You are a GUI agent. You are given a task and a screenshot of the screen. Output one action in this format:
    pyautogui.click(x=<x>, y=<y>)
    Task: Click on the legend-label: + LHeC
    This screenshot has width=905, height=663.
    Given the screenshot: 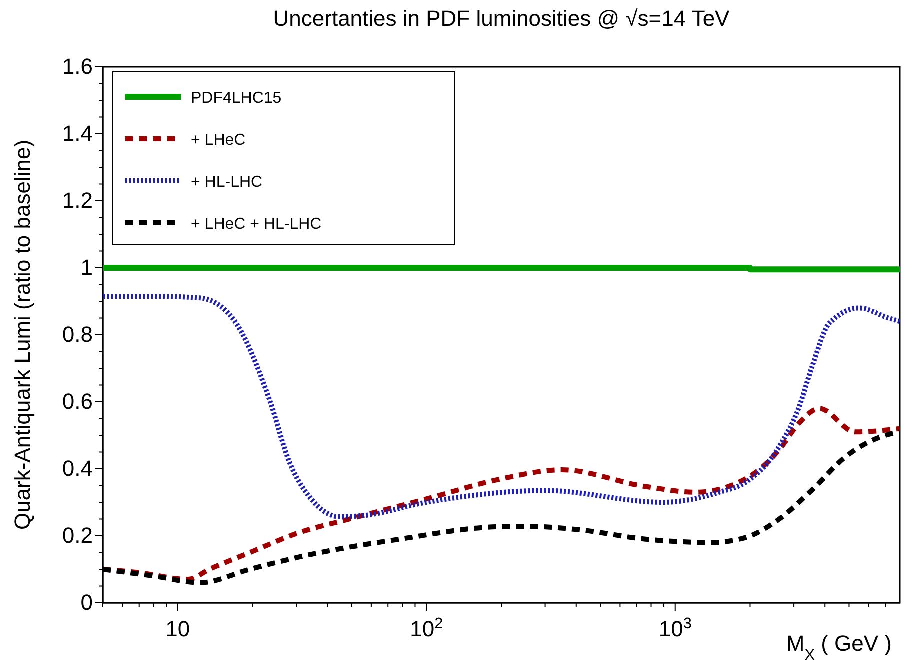 What is the action you would take?
    pyautogui.click(x=218, y=140)
    